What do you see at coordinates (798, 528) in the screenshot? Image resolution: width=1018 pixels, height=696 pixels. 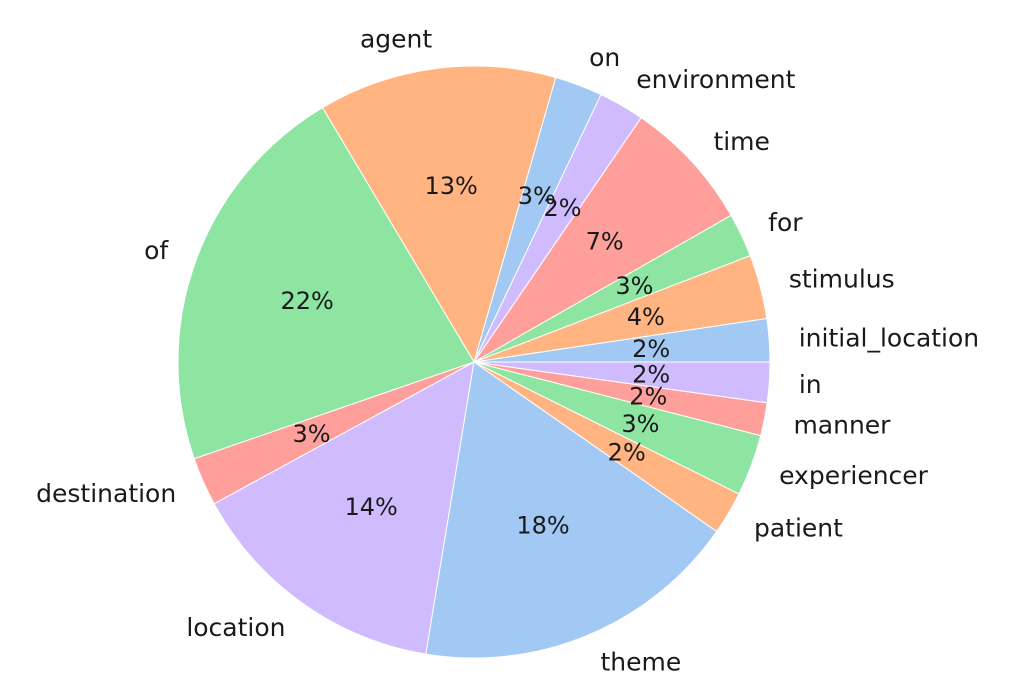 I see `slice-label-patient: patient` at bounding box center [798, 528].